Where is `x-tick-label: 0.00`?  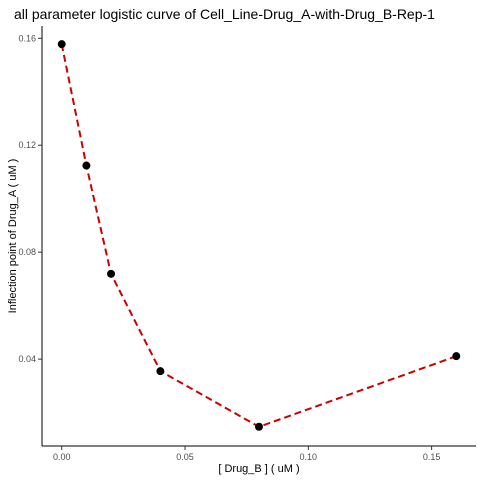 x-tick-label: 0.00 is located at coordinates (62, 457).